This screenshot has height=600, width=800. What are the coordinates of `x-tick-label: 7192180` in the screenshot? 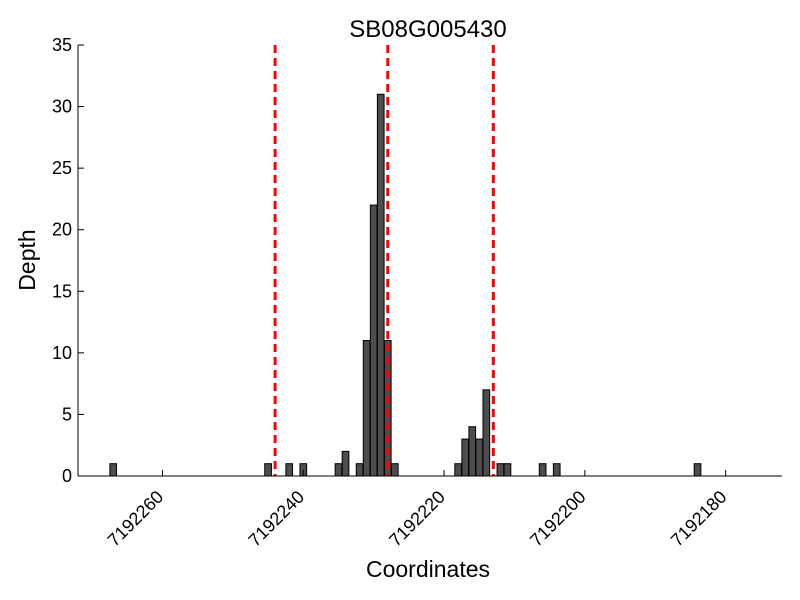 It's located at (699, 519).